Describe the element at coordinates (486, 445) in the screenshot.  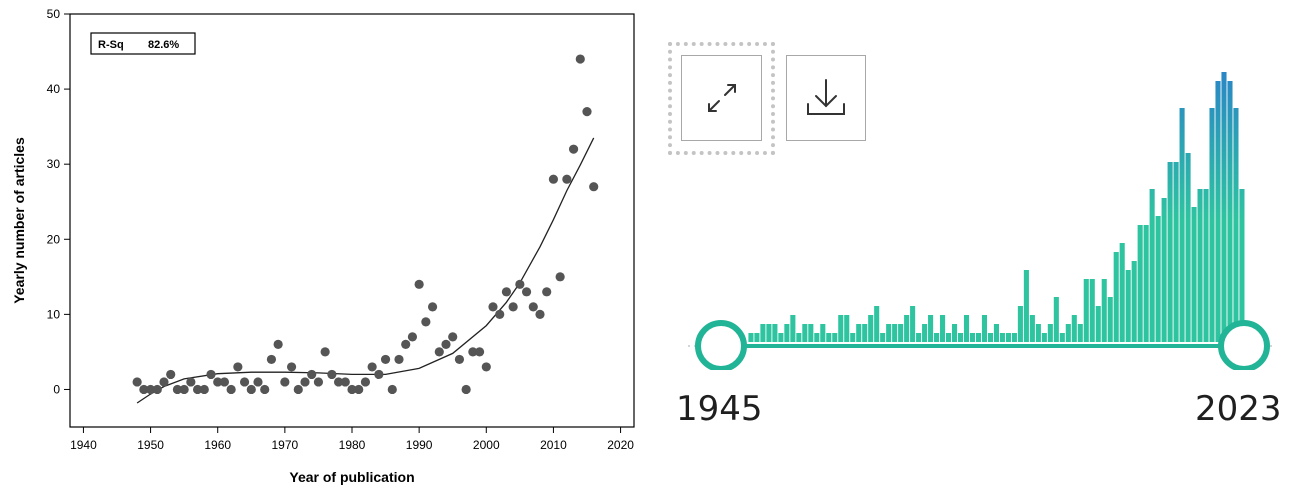
I see `x-tick-label: 2000` at that location.